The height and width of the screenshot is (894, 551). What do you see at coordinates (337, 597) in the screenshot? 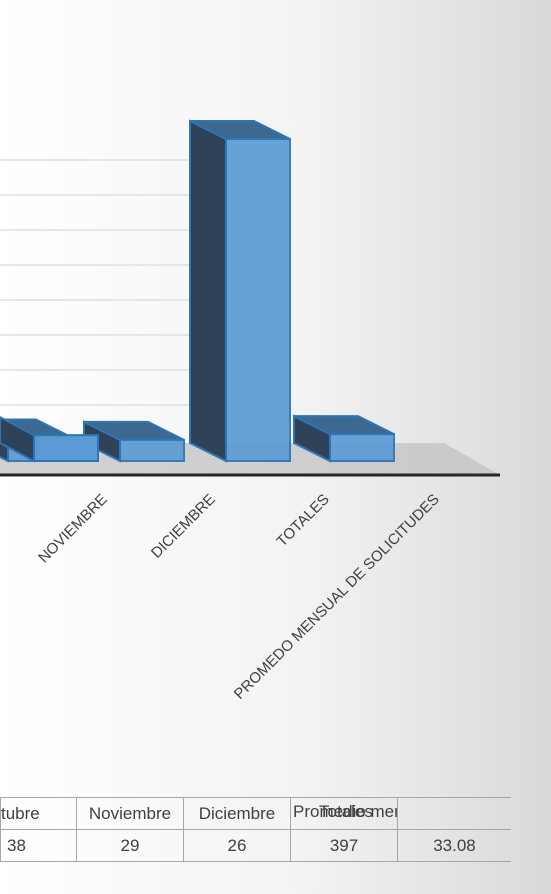
I see `category-label: PROMEDO MENSUAL DE SOLICITUDES` at bounding box center [337, 597].